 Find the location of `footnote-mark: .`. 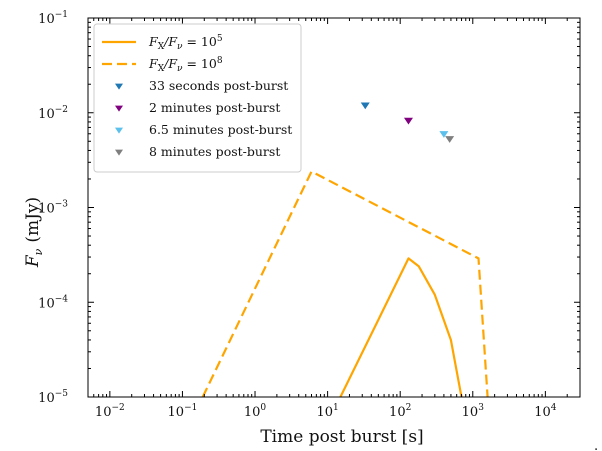

footnote-mark: . is located at coordinates (596, 445).